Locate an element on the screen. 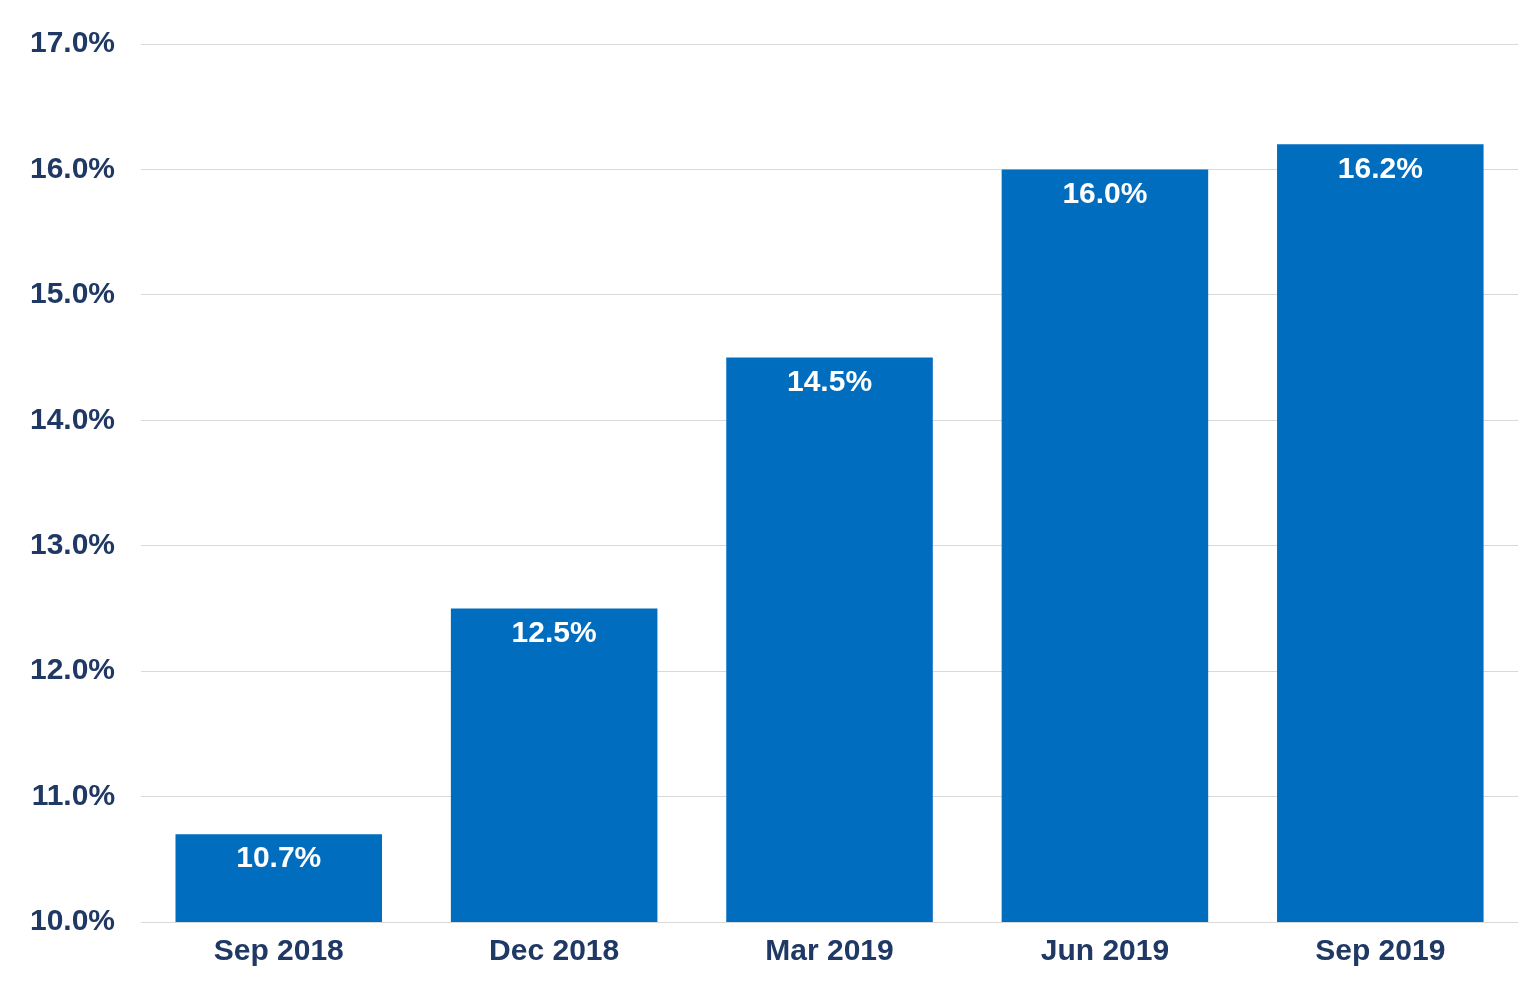 This screenshot has width=1518, height=986. y-tick-label: 14.0% is located at coordinates (72, 418).